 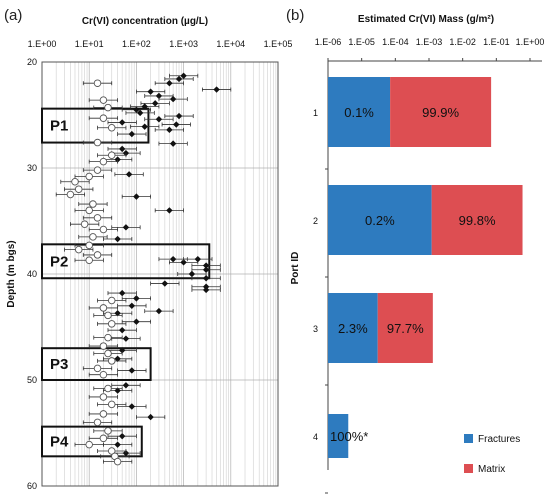 I want to click on bar-data-label: 0.2%, so click(x=380, y=220).